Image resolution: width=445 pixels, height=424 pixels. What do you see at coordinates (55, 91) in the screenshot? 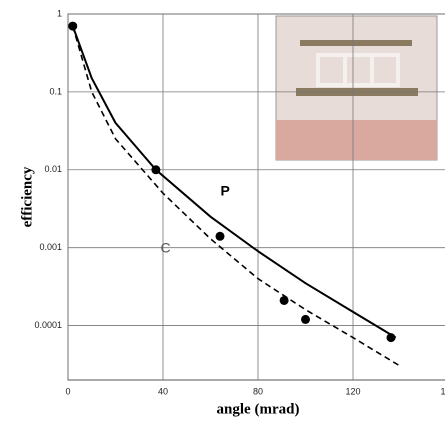
I see `y-tick-label: 0.1` at bounding box center [55, 91].